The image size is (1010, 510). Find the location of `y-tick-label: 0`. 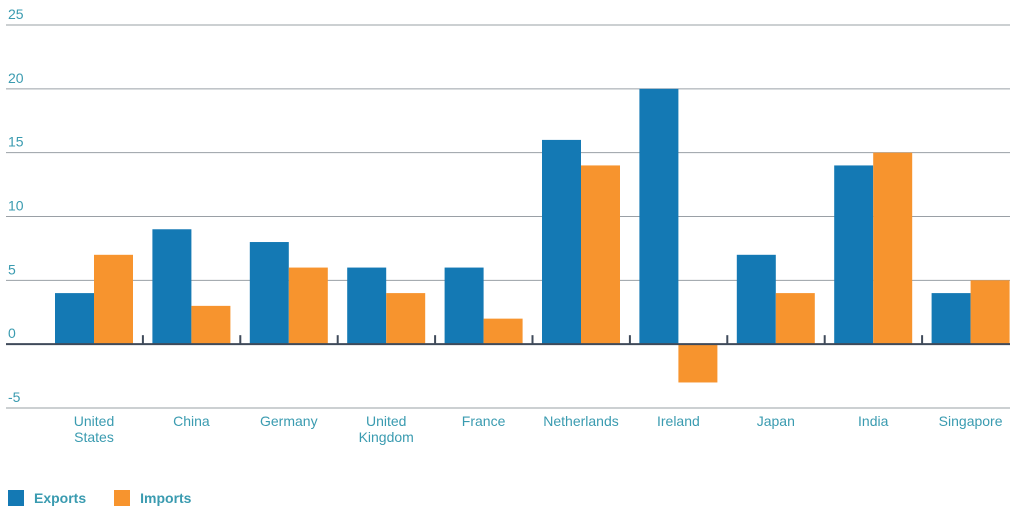

y-tick-label: 0 is located at coordinates (12, 333).